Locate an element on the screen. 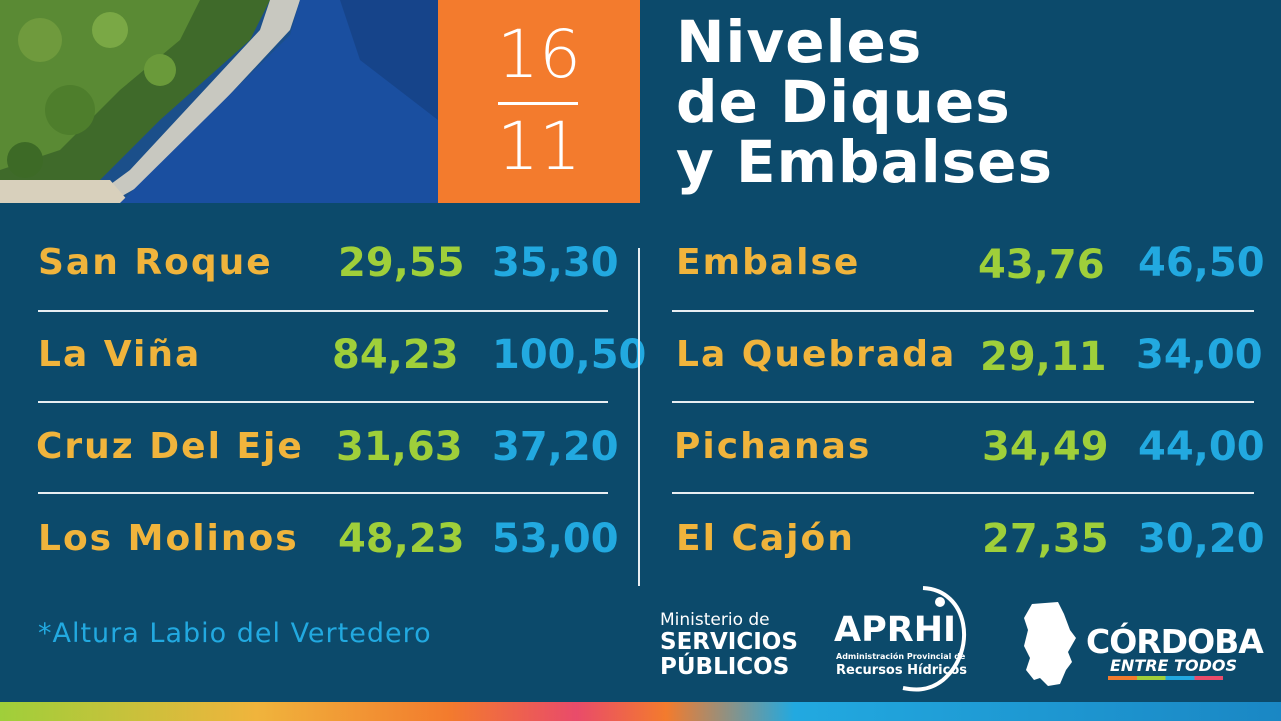 The image size is (1281, 721). reservoir-name: Embalse is located at coordinates (768, 262).